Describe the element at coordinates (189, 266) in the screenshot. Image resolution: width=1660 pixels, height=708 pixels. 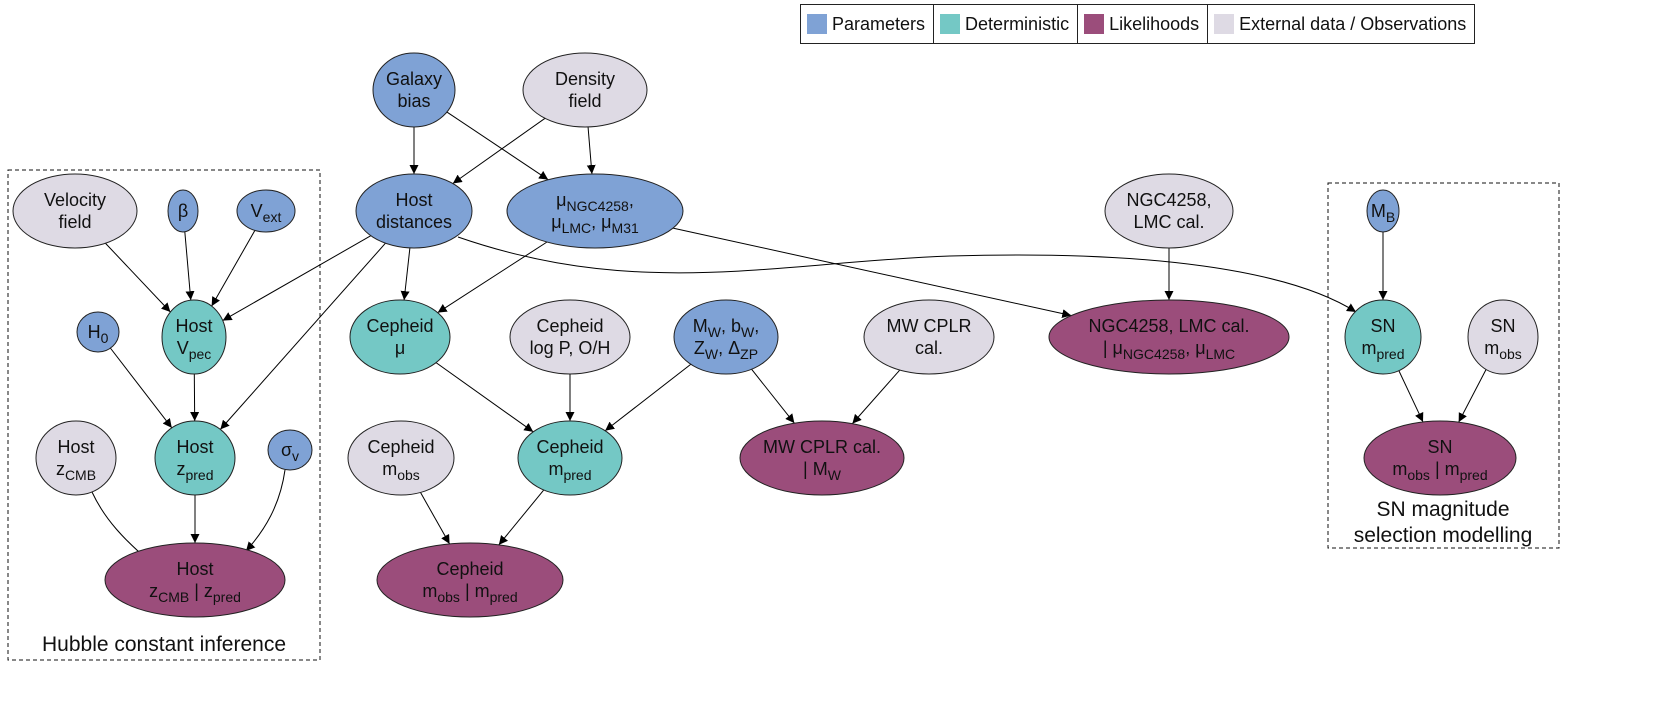
I see `edge-beta-to-host-vpec` at that location.